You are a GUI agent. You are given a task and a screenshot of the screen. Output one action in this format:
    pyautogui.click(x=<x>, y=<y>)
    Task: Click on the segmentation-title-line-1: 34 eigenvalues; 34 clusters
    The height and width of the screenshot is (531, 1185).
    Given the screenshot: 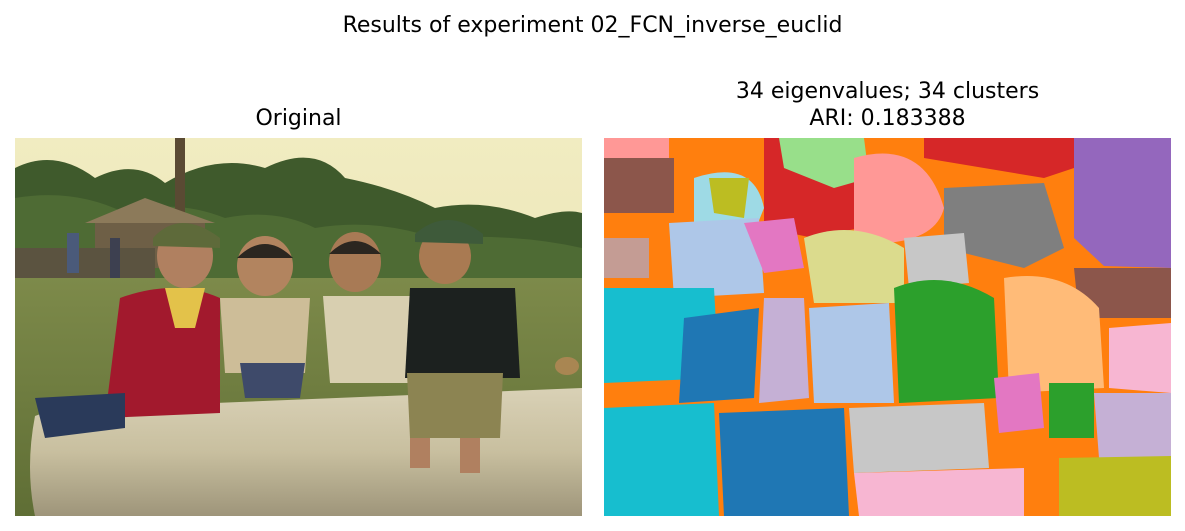 What is the action you would take?
    pyautogui.click(x=887, y=91)
    